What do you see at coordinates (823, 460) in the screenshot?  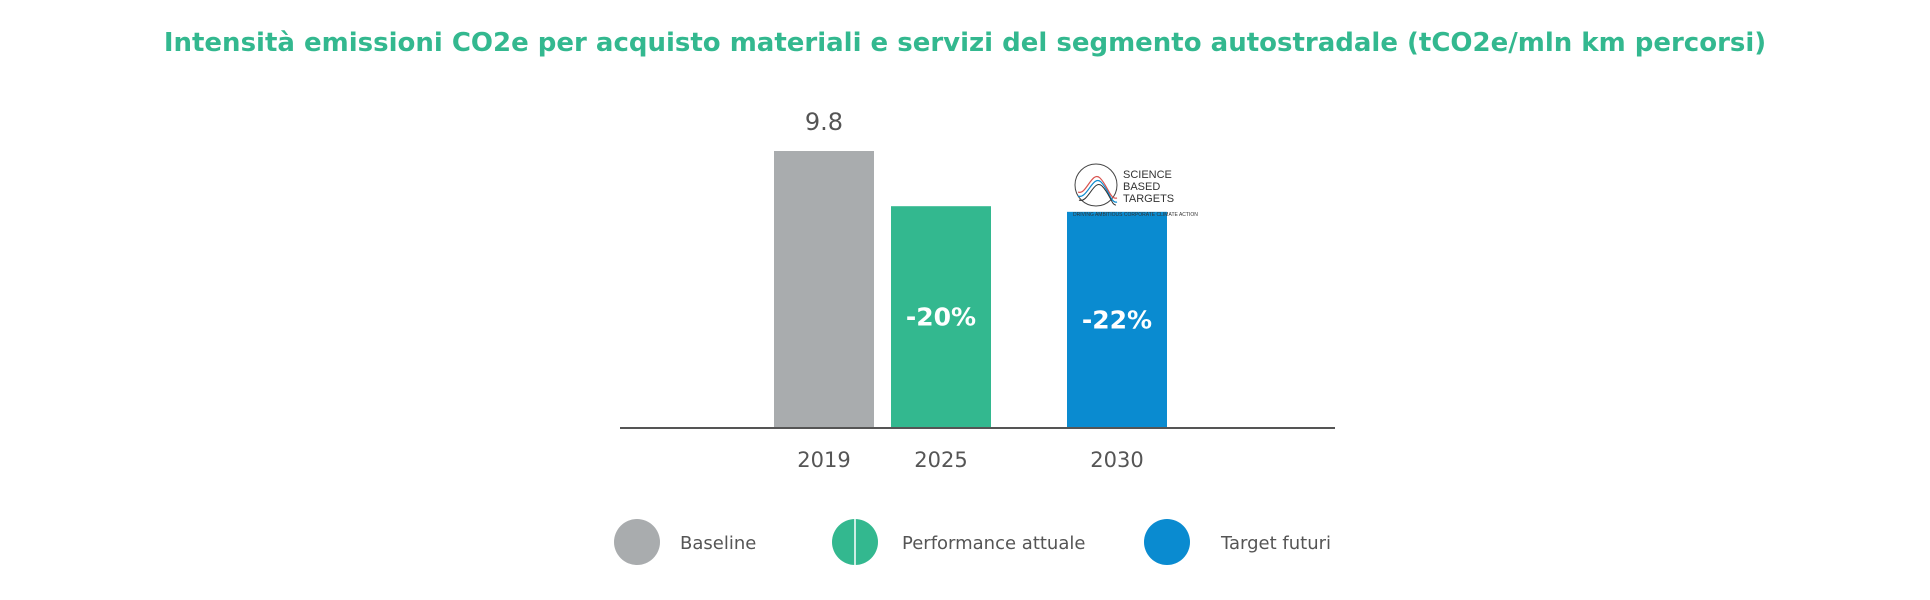 I see `x-tick-2019: 2019` at bounding box center [823, 460].